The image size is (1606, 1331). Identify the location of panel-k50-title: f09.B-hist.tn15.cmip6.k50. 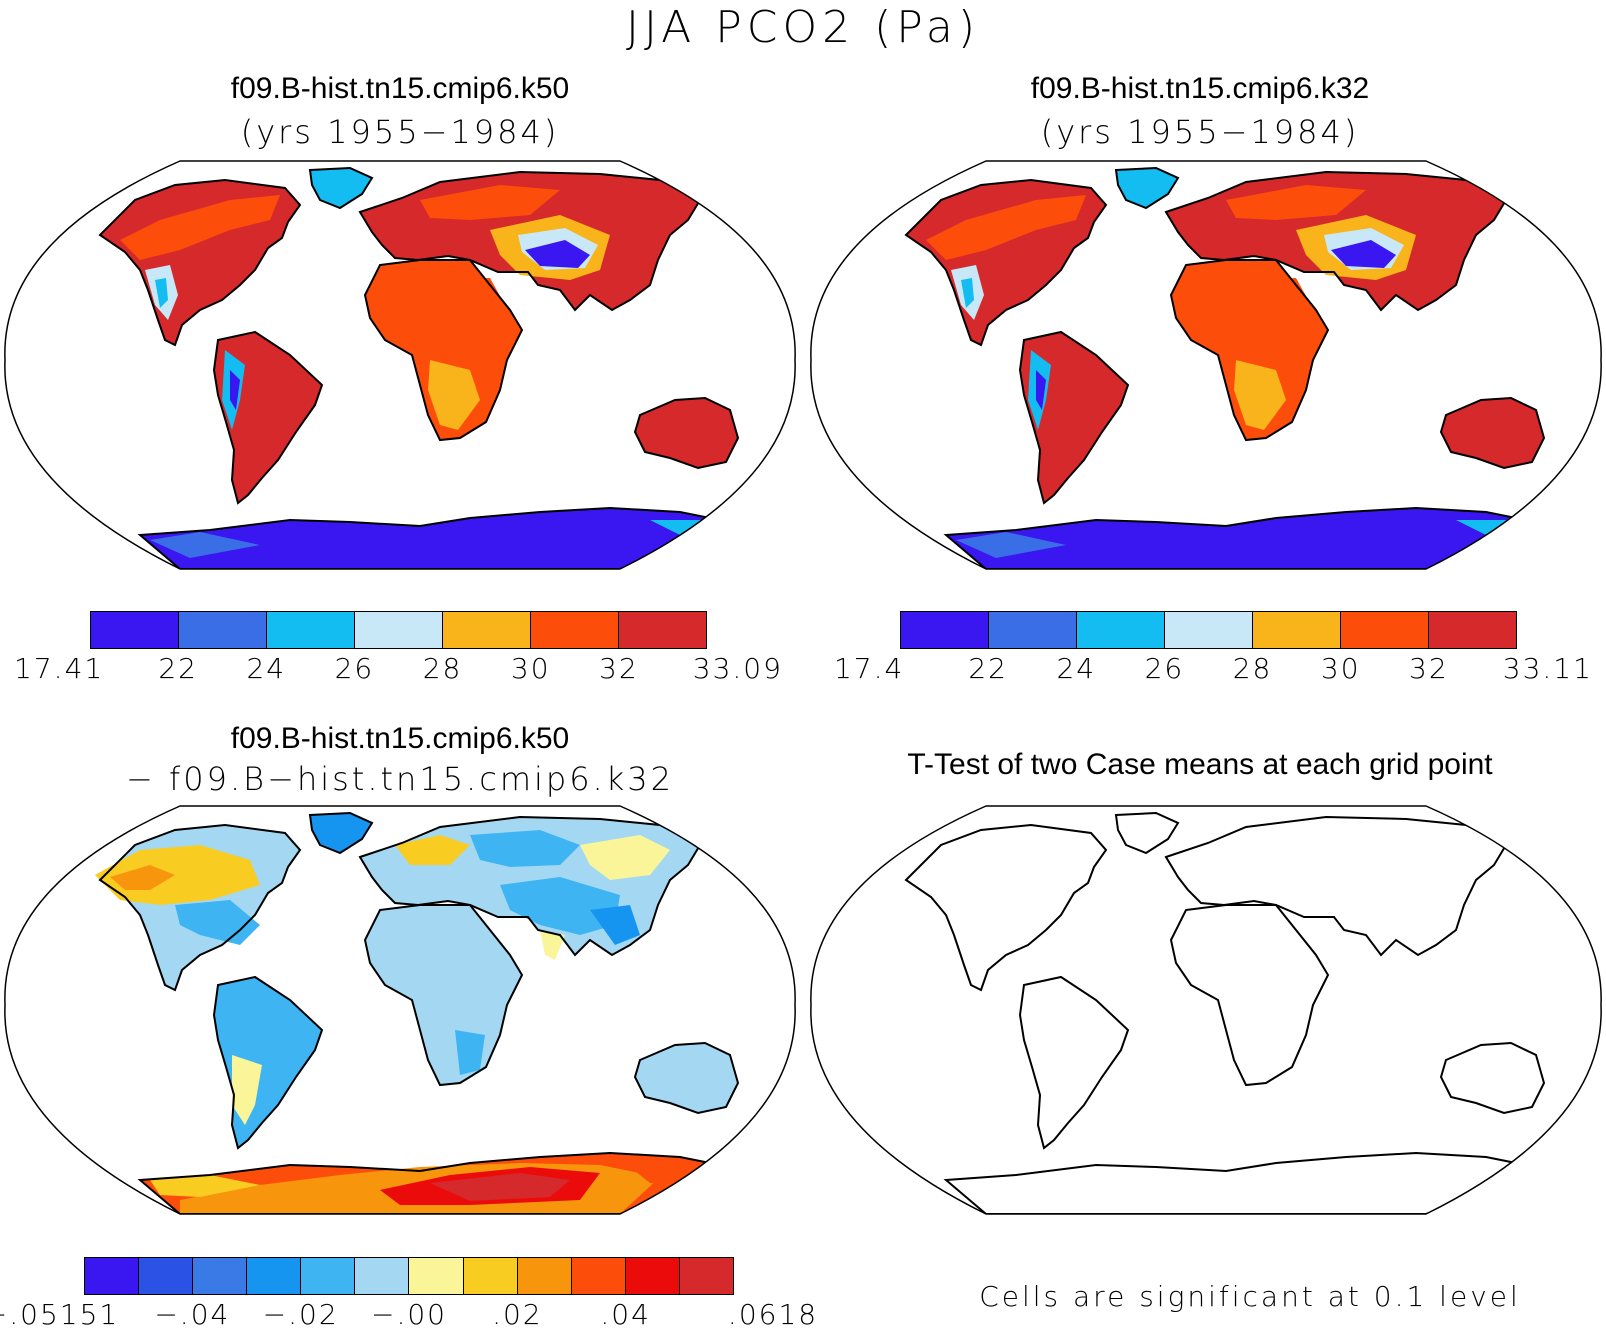
(400, 88).